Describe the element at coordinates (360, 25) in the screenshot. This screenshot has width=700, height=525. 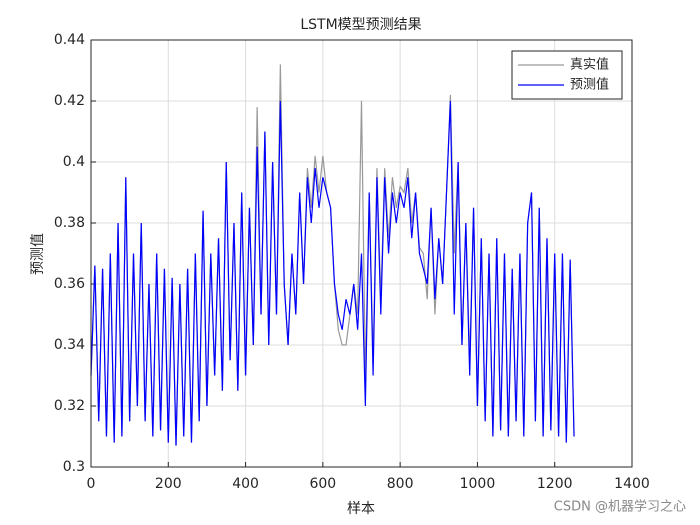
I see `chart-title: LSTM模型预测结果` at that location.